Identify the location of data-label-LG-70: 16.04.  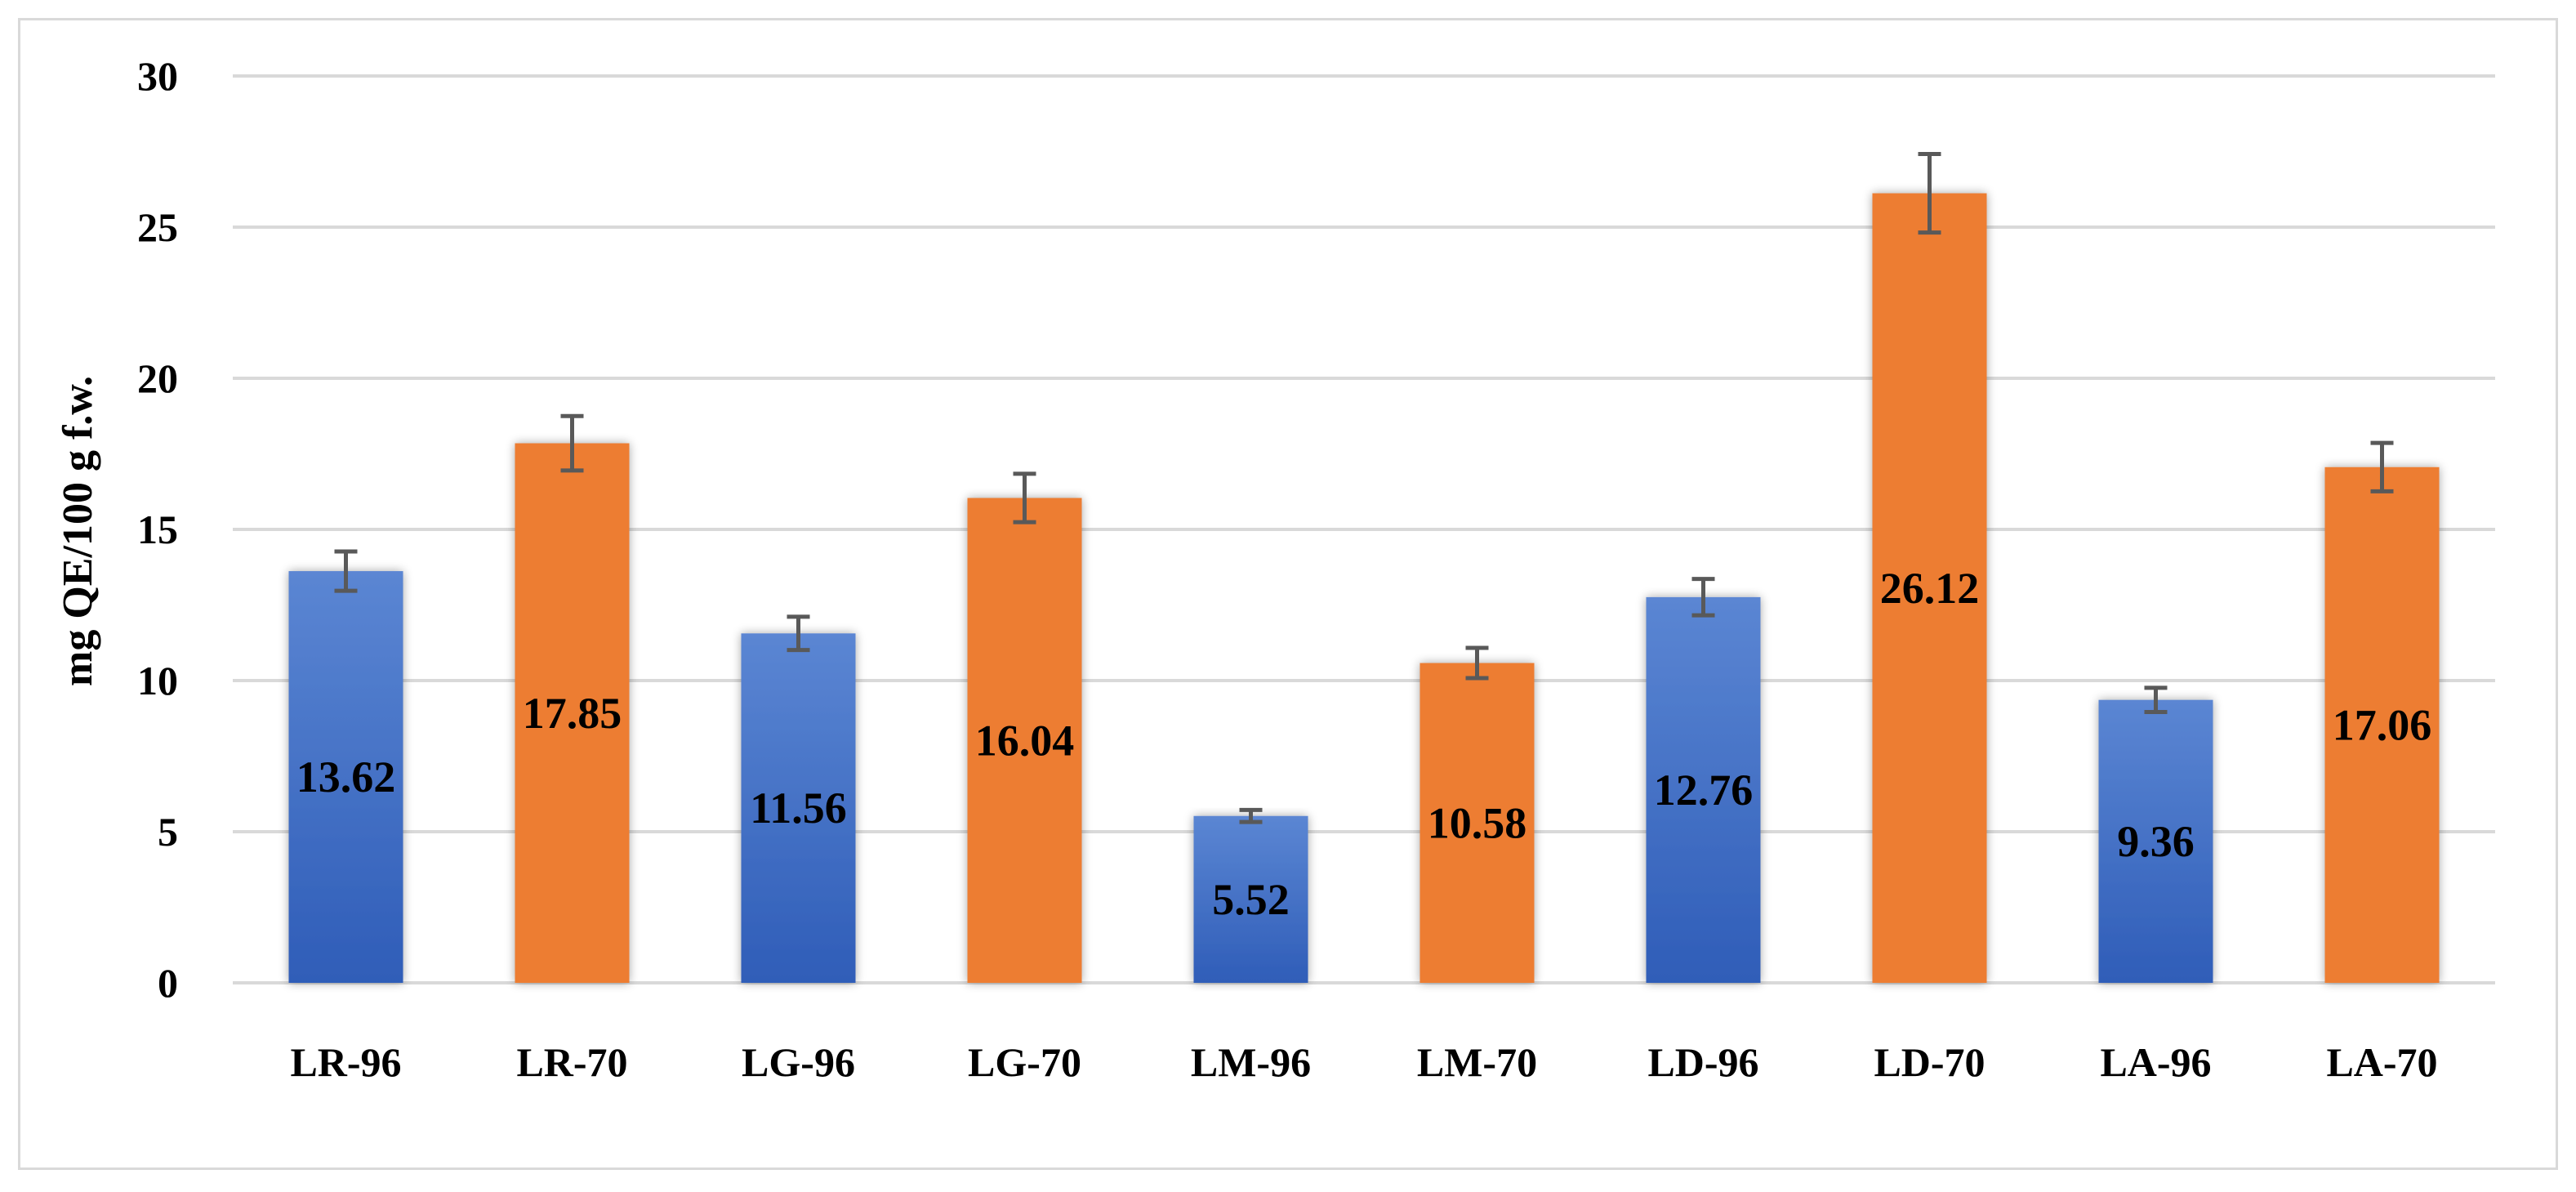
(1025, 740).